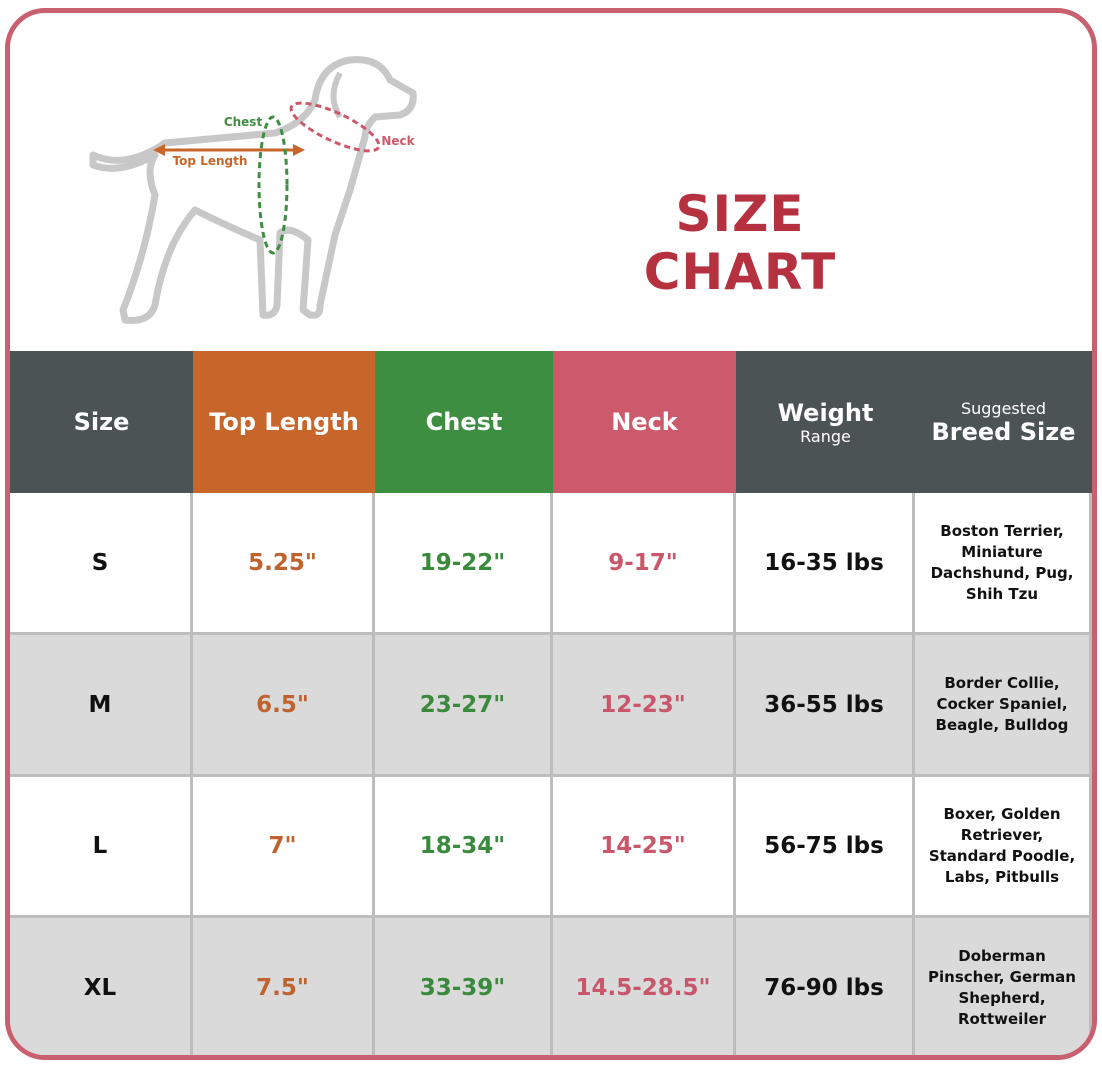 This screenshot has height=1068, width=1102. I want to click on data-cell: 6.5", so click(284, 706).